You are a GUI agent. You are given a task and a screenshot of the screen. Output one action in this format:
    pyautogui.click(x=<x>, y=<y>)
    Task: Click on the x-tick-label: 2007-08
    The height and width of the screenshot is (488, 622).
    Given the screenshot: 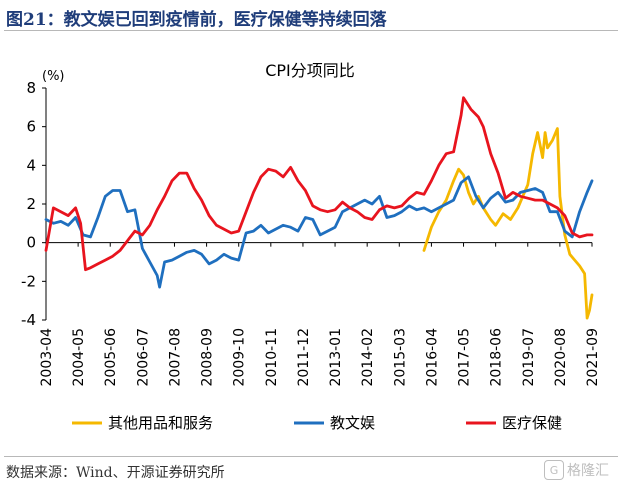 What is the action you would take?
    pyautogui.click(x=175, y=357)
    